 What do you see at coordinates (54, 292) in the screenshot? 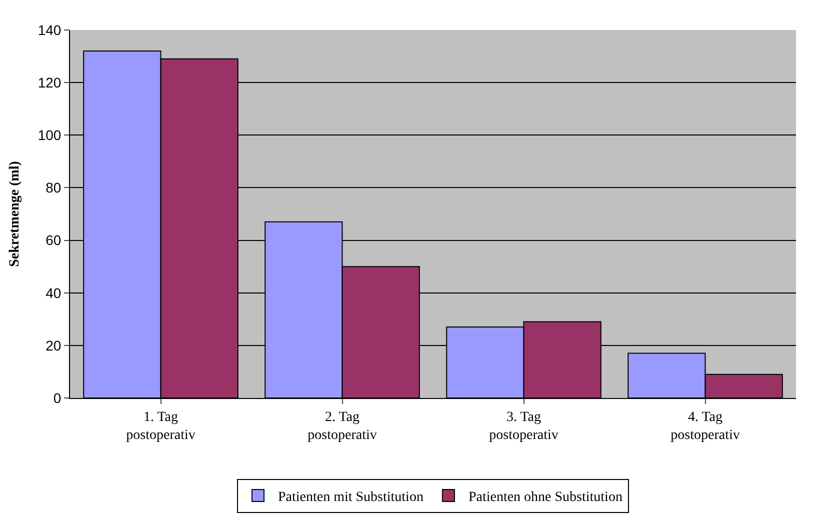
I see `y-tick-label: 40` at bounding box center [54, 292].